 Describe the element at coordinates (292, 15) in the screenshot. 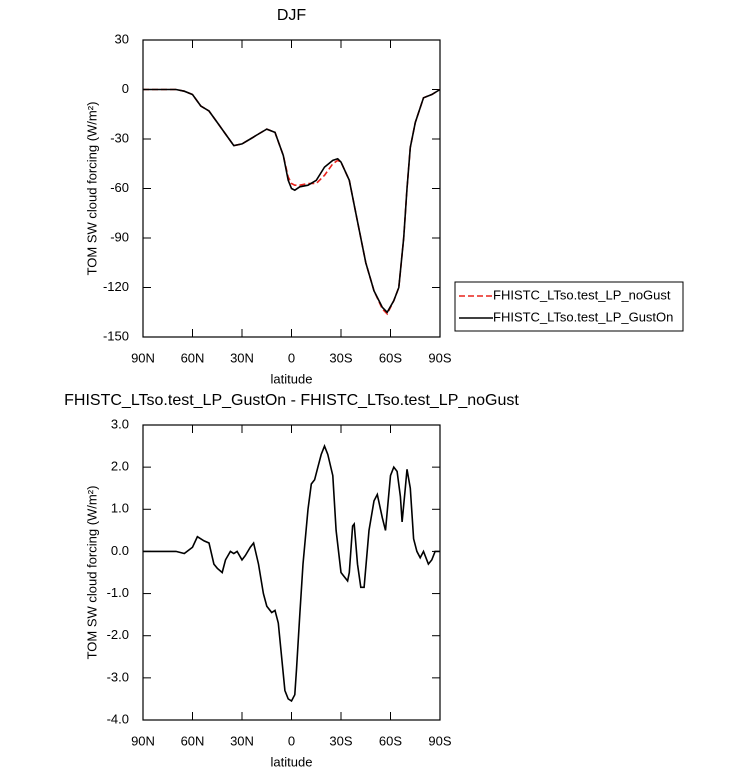

I see `chart-title: DJF` at that location.